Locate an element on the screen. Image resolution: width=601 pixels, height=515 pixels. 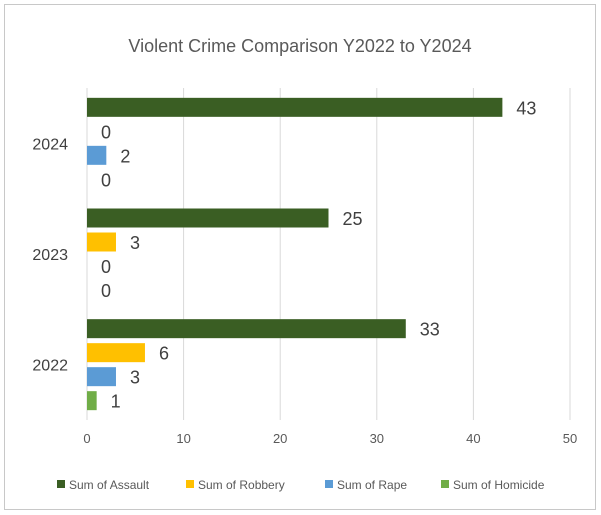
legend-label: Sum of Rape is located at coordinates (372, 485).